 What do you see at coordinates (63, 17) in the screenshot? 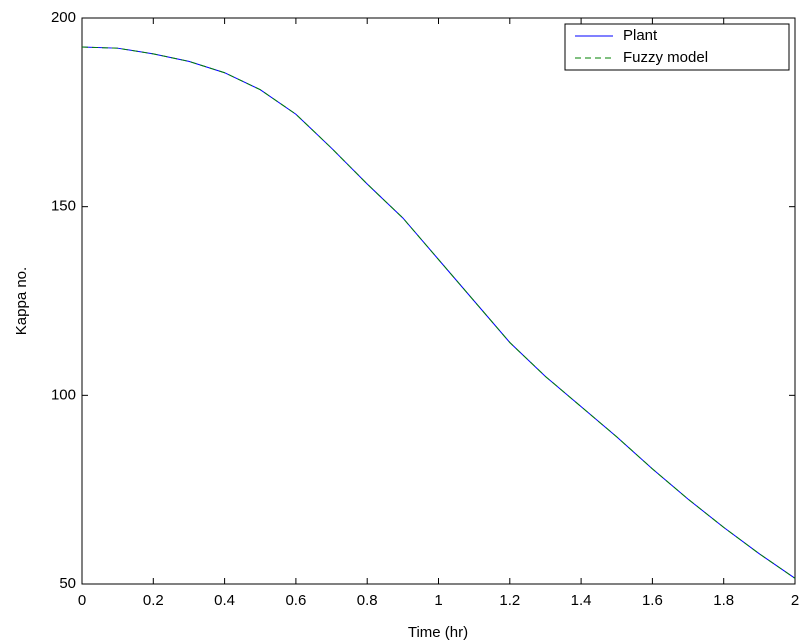
I see `y-tick-label: 200` at bounding box center [63, 17].